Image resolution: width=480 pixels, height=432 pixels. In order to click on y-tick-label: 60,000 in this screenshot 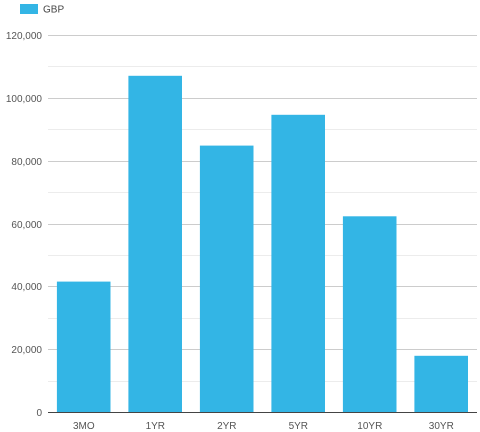, I will do `click(26, 225)`.